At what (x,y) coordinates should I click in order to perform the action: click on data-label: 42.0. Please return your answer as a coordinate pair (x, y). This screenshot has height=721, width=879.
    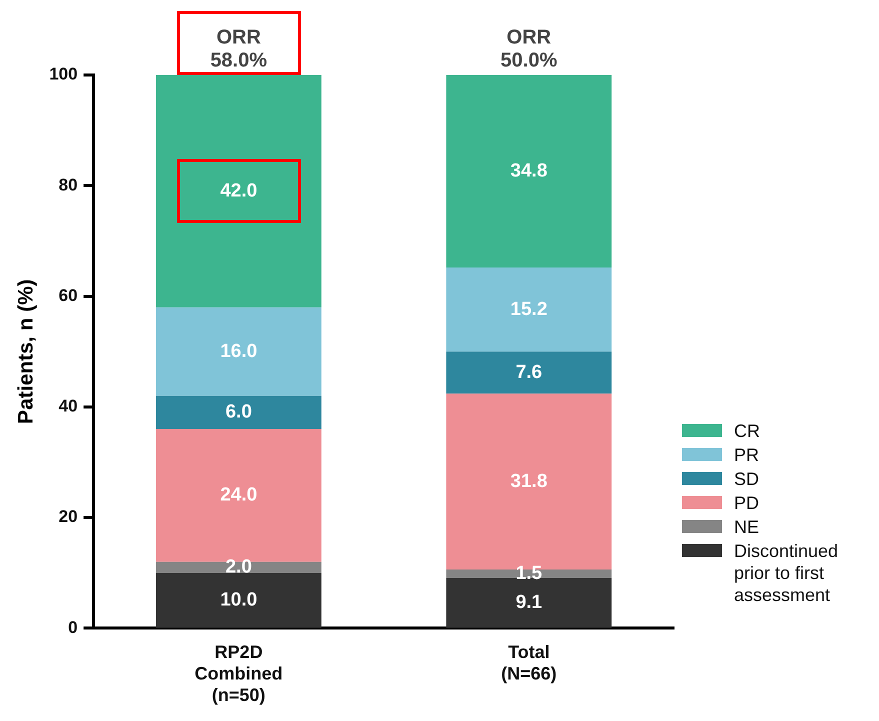
    Looking at the image, I should click on (239, 191).